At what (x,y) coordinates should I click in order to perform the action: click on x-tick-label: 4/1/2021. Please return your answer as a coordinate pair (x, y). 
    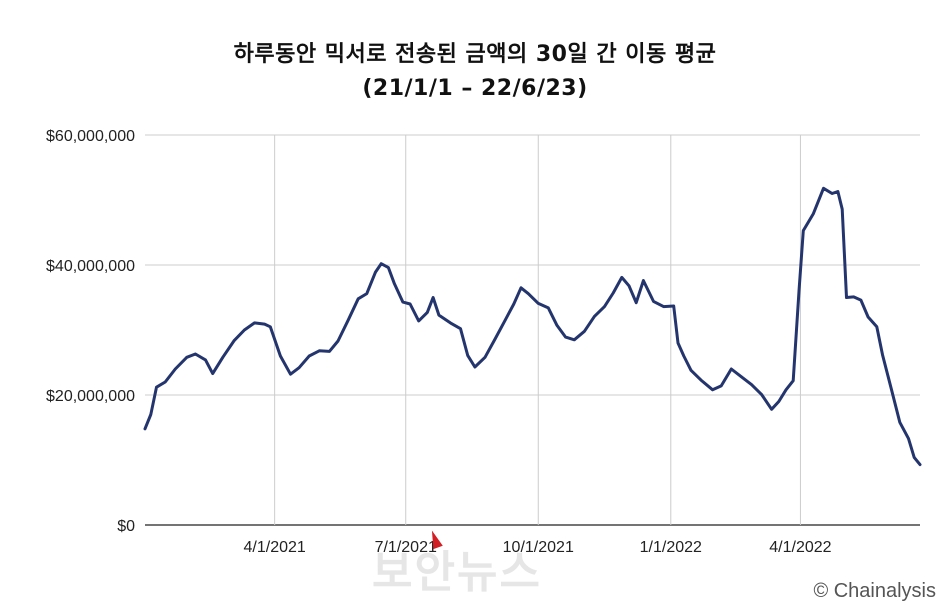
    Looking at the image, I should click on (275, 547).